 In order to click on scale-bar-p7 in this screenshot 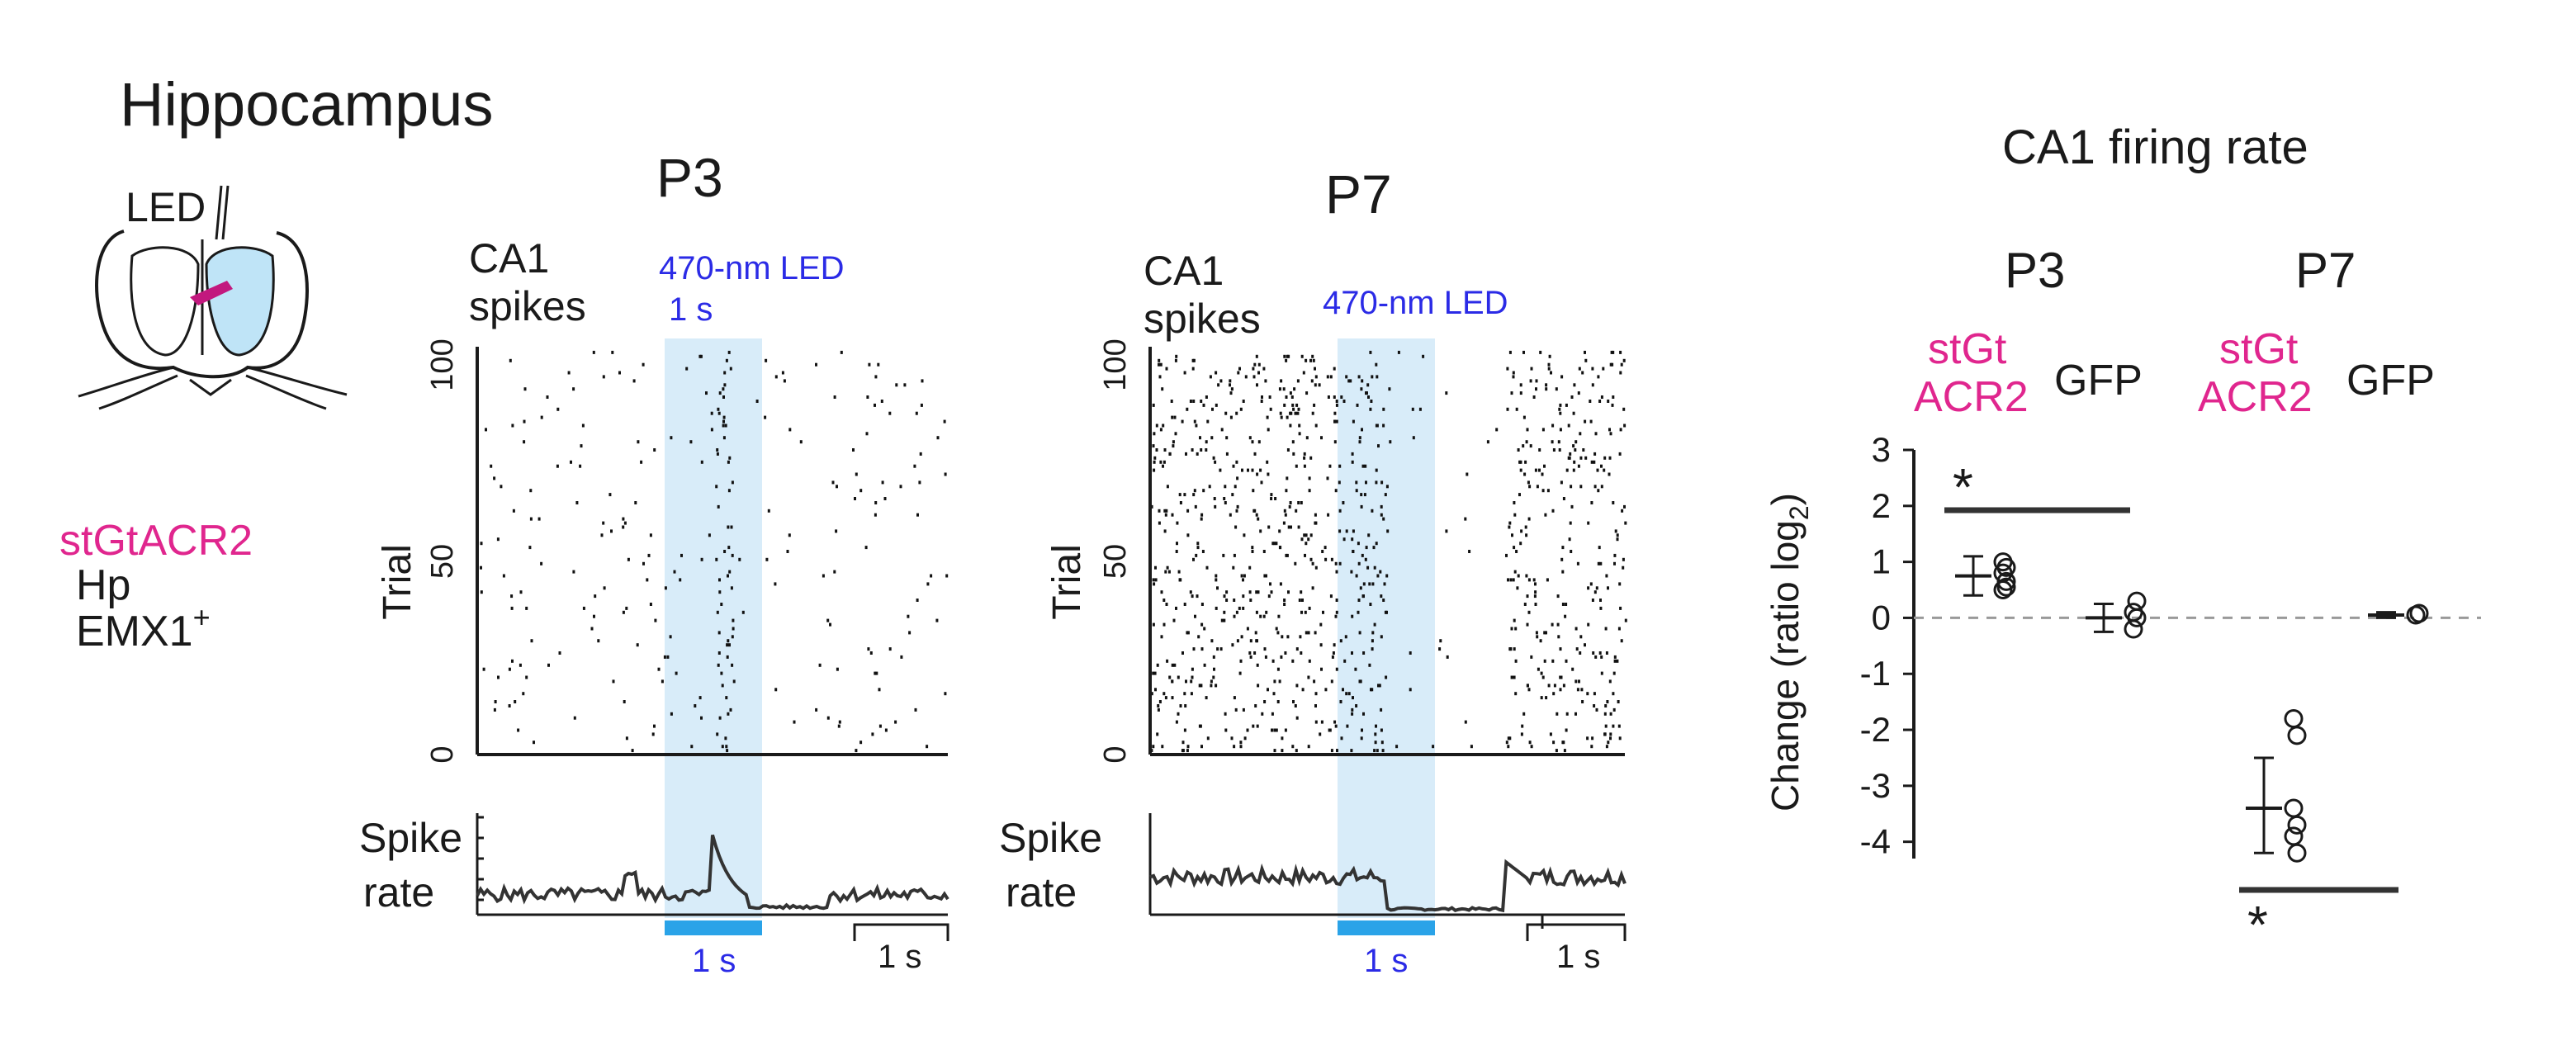, I will do `click(1538, 927)`.